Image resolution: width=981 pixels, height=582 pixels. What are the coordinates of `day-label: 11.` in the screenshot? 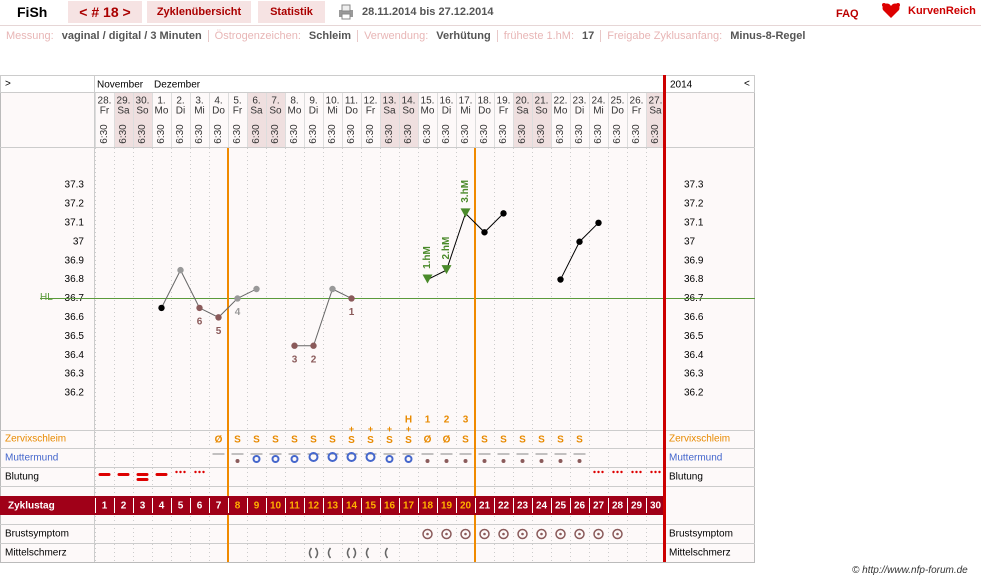 It's located at (351, 101).